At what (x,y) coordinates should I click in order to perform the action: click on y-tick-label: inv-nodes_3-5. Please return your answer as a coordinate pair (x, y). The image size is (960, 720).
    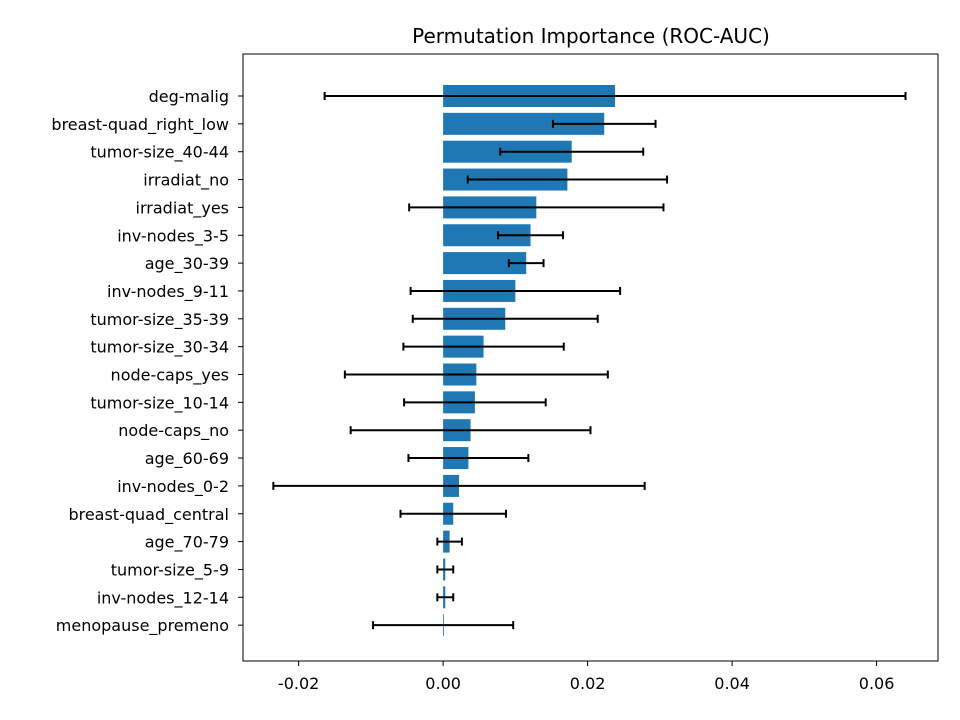
    Looking at the image, I should click on (173, 236).